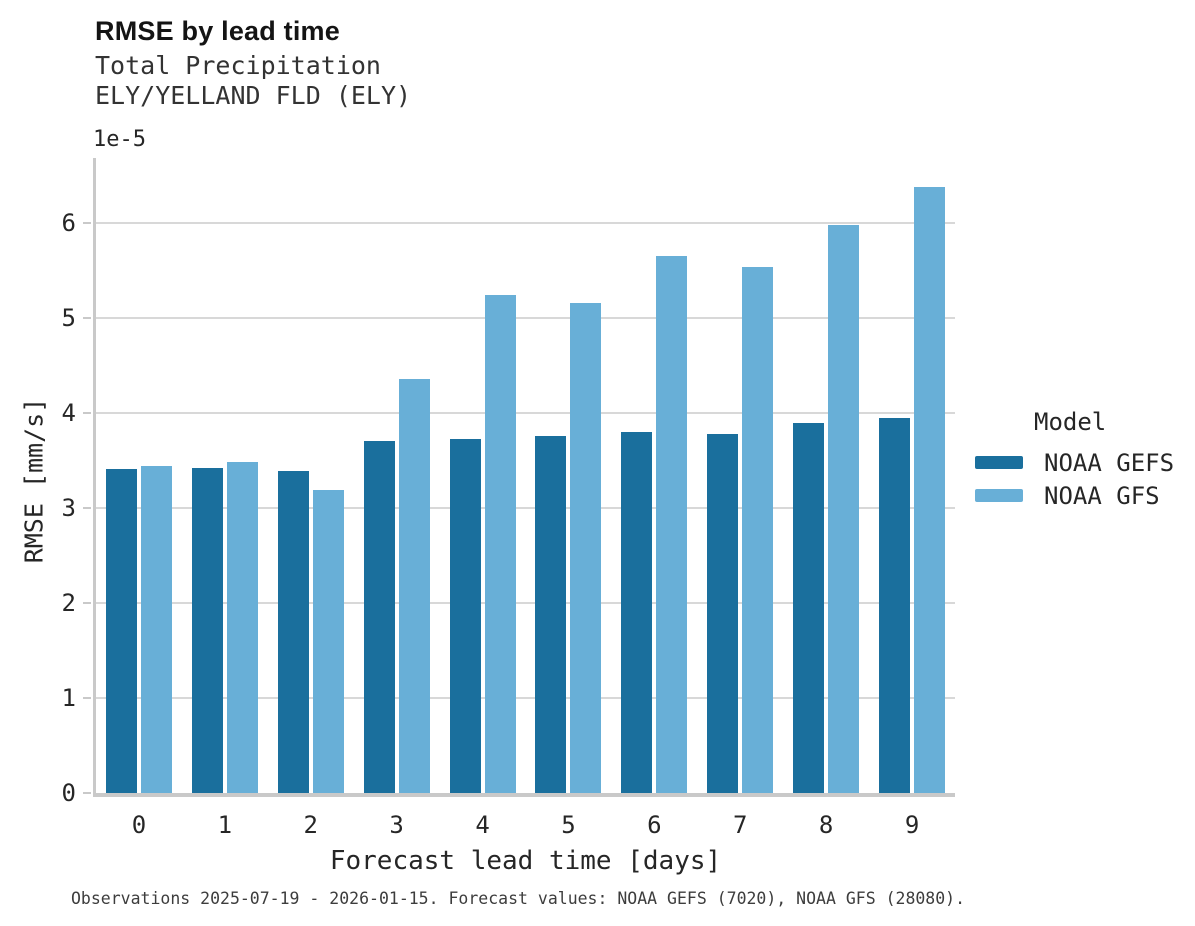 Image resolution: width=1195 pixels, height=926 pixels. What do you see at coordinates (225, 825) in the screenshot?
I see `x-tick-label-1: 1` at bounding box center [225, 825].